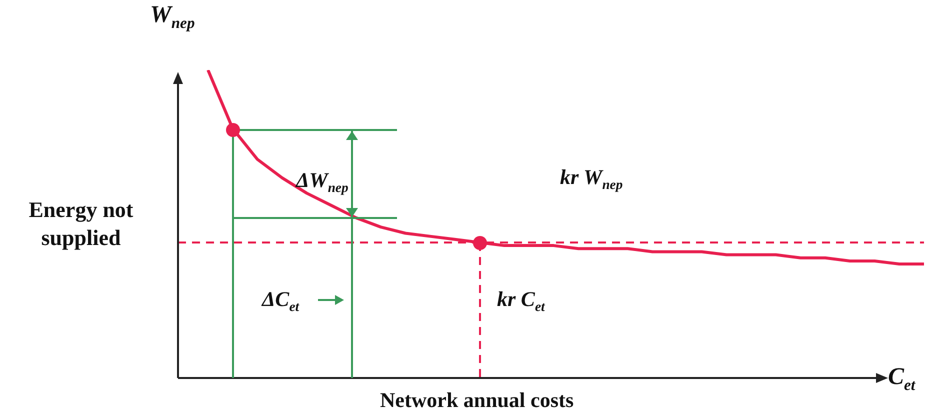 This screenshot has height=417, width=937. I want to click on text: W$_{nep}$, so click(172, 17).